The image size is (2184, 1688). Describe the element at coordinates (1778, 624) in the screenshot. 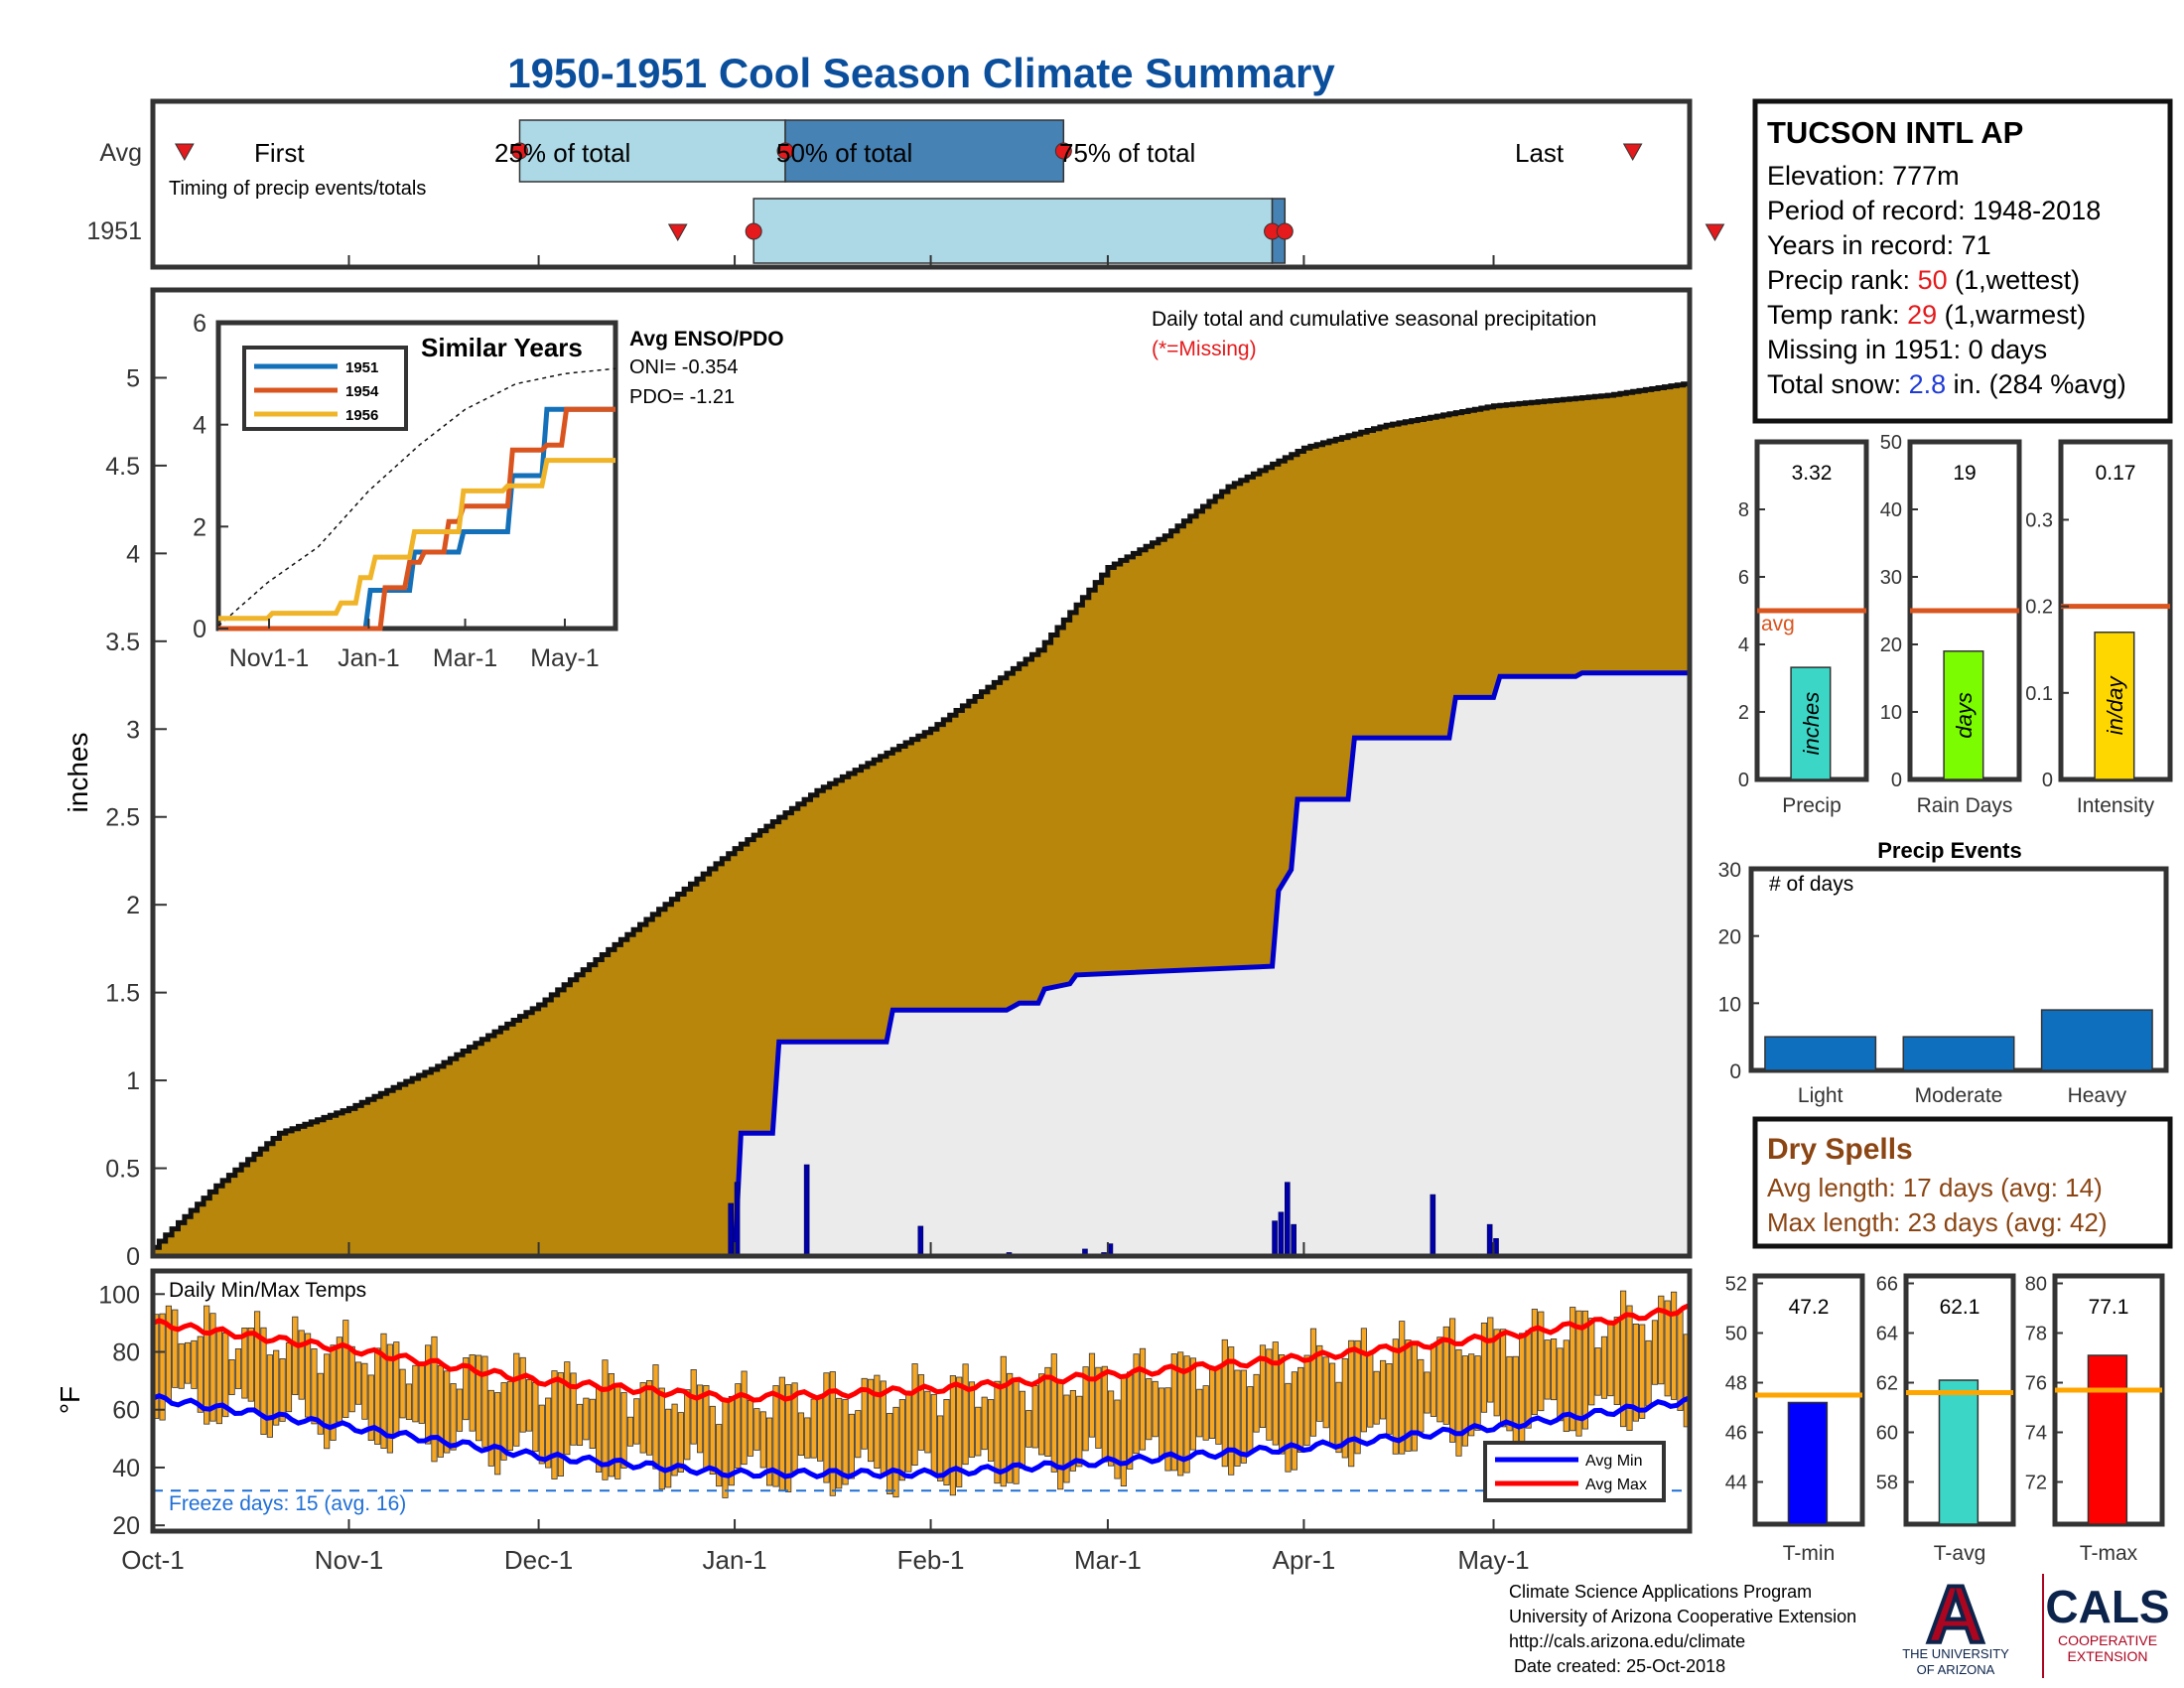

I see `precip-total-avg-label: avg` at that location.